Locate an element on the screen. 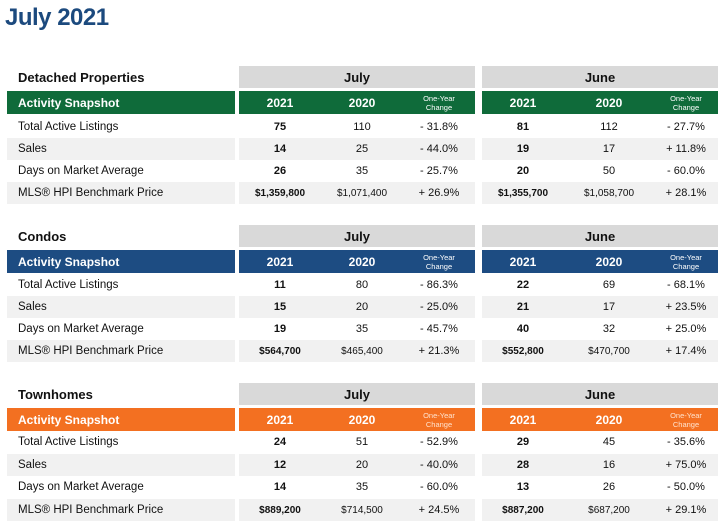  change-cell: + 28.1% is located at coordinates (686, 193).